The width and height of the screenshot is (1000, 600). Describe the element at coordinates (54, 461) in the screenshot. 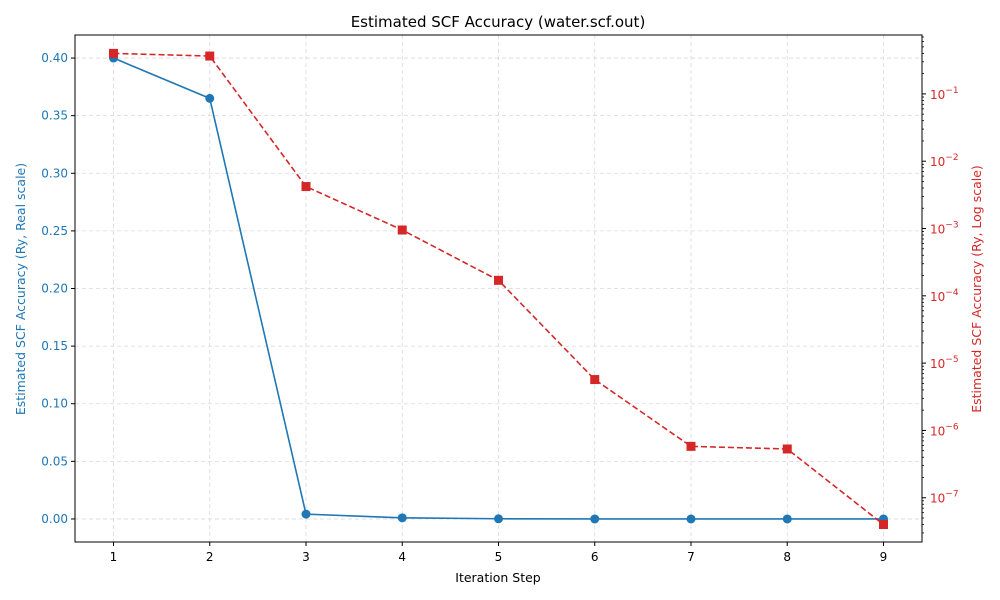

I see `y-left-tick-label: 0.05` at that location.